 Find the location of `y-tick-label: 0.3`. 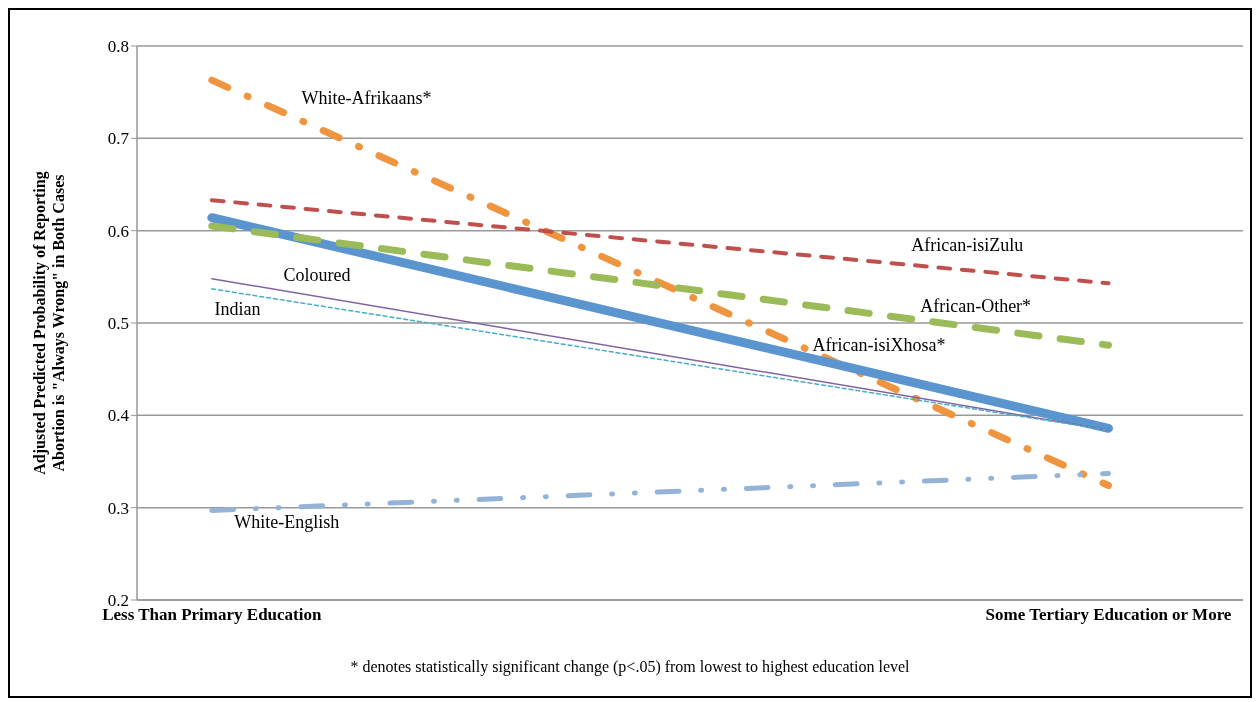

y-tick-label: 0.3 is located at coordinates (118, 508).